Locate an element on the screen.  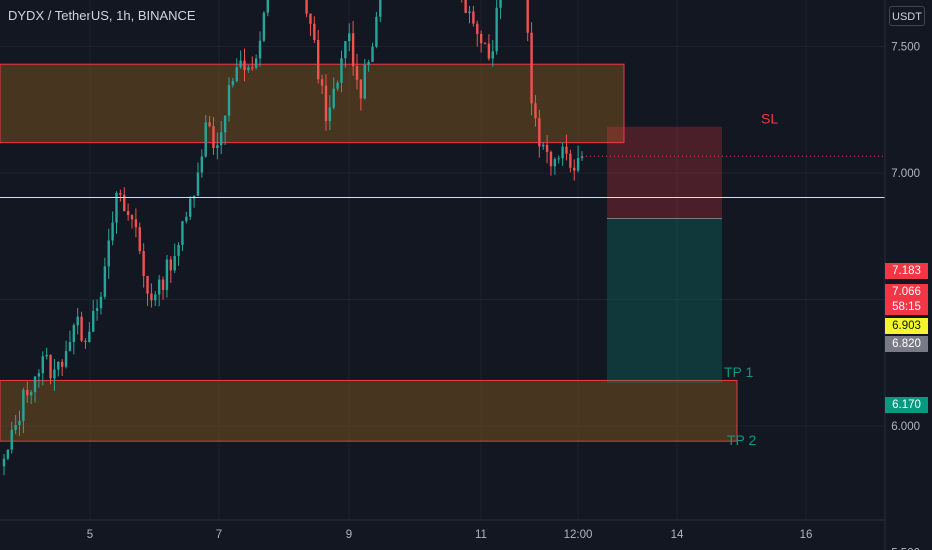
take-profit-area is located at coordinates (664, 300).